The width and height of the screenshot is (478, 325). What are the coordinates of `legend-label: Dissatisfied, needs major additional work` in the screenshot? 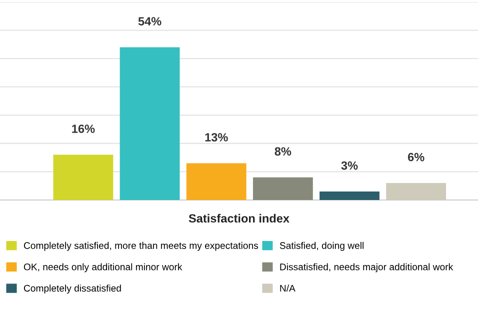 It's located at (367, 267).